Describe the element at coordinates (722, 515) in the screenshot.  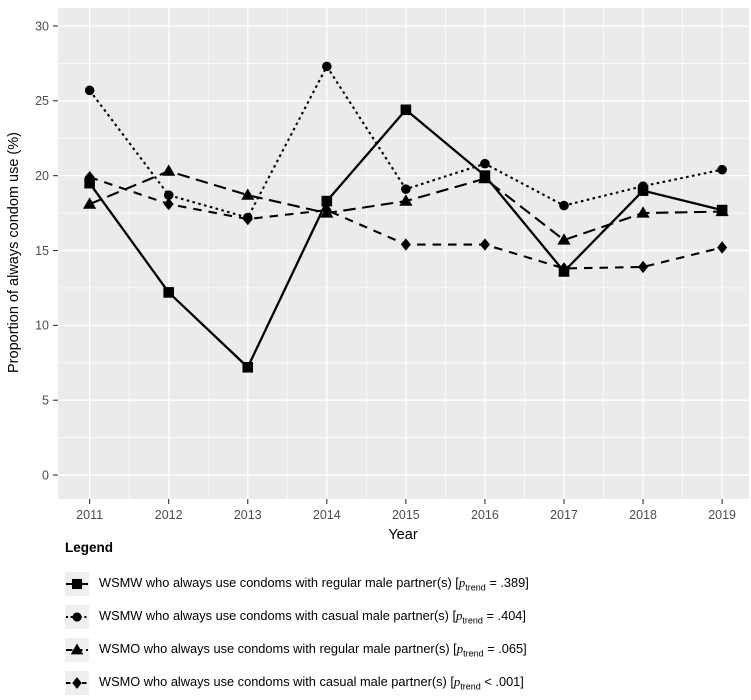
I see `svg-text: 2019` at that location.